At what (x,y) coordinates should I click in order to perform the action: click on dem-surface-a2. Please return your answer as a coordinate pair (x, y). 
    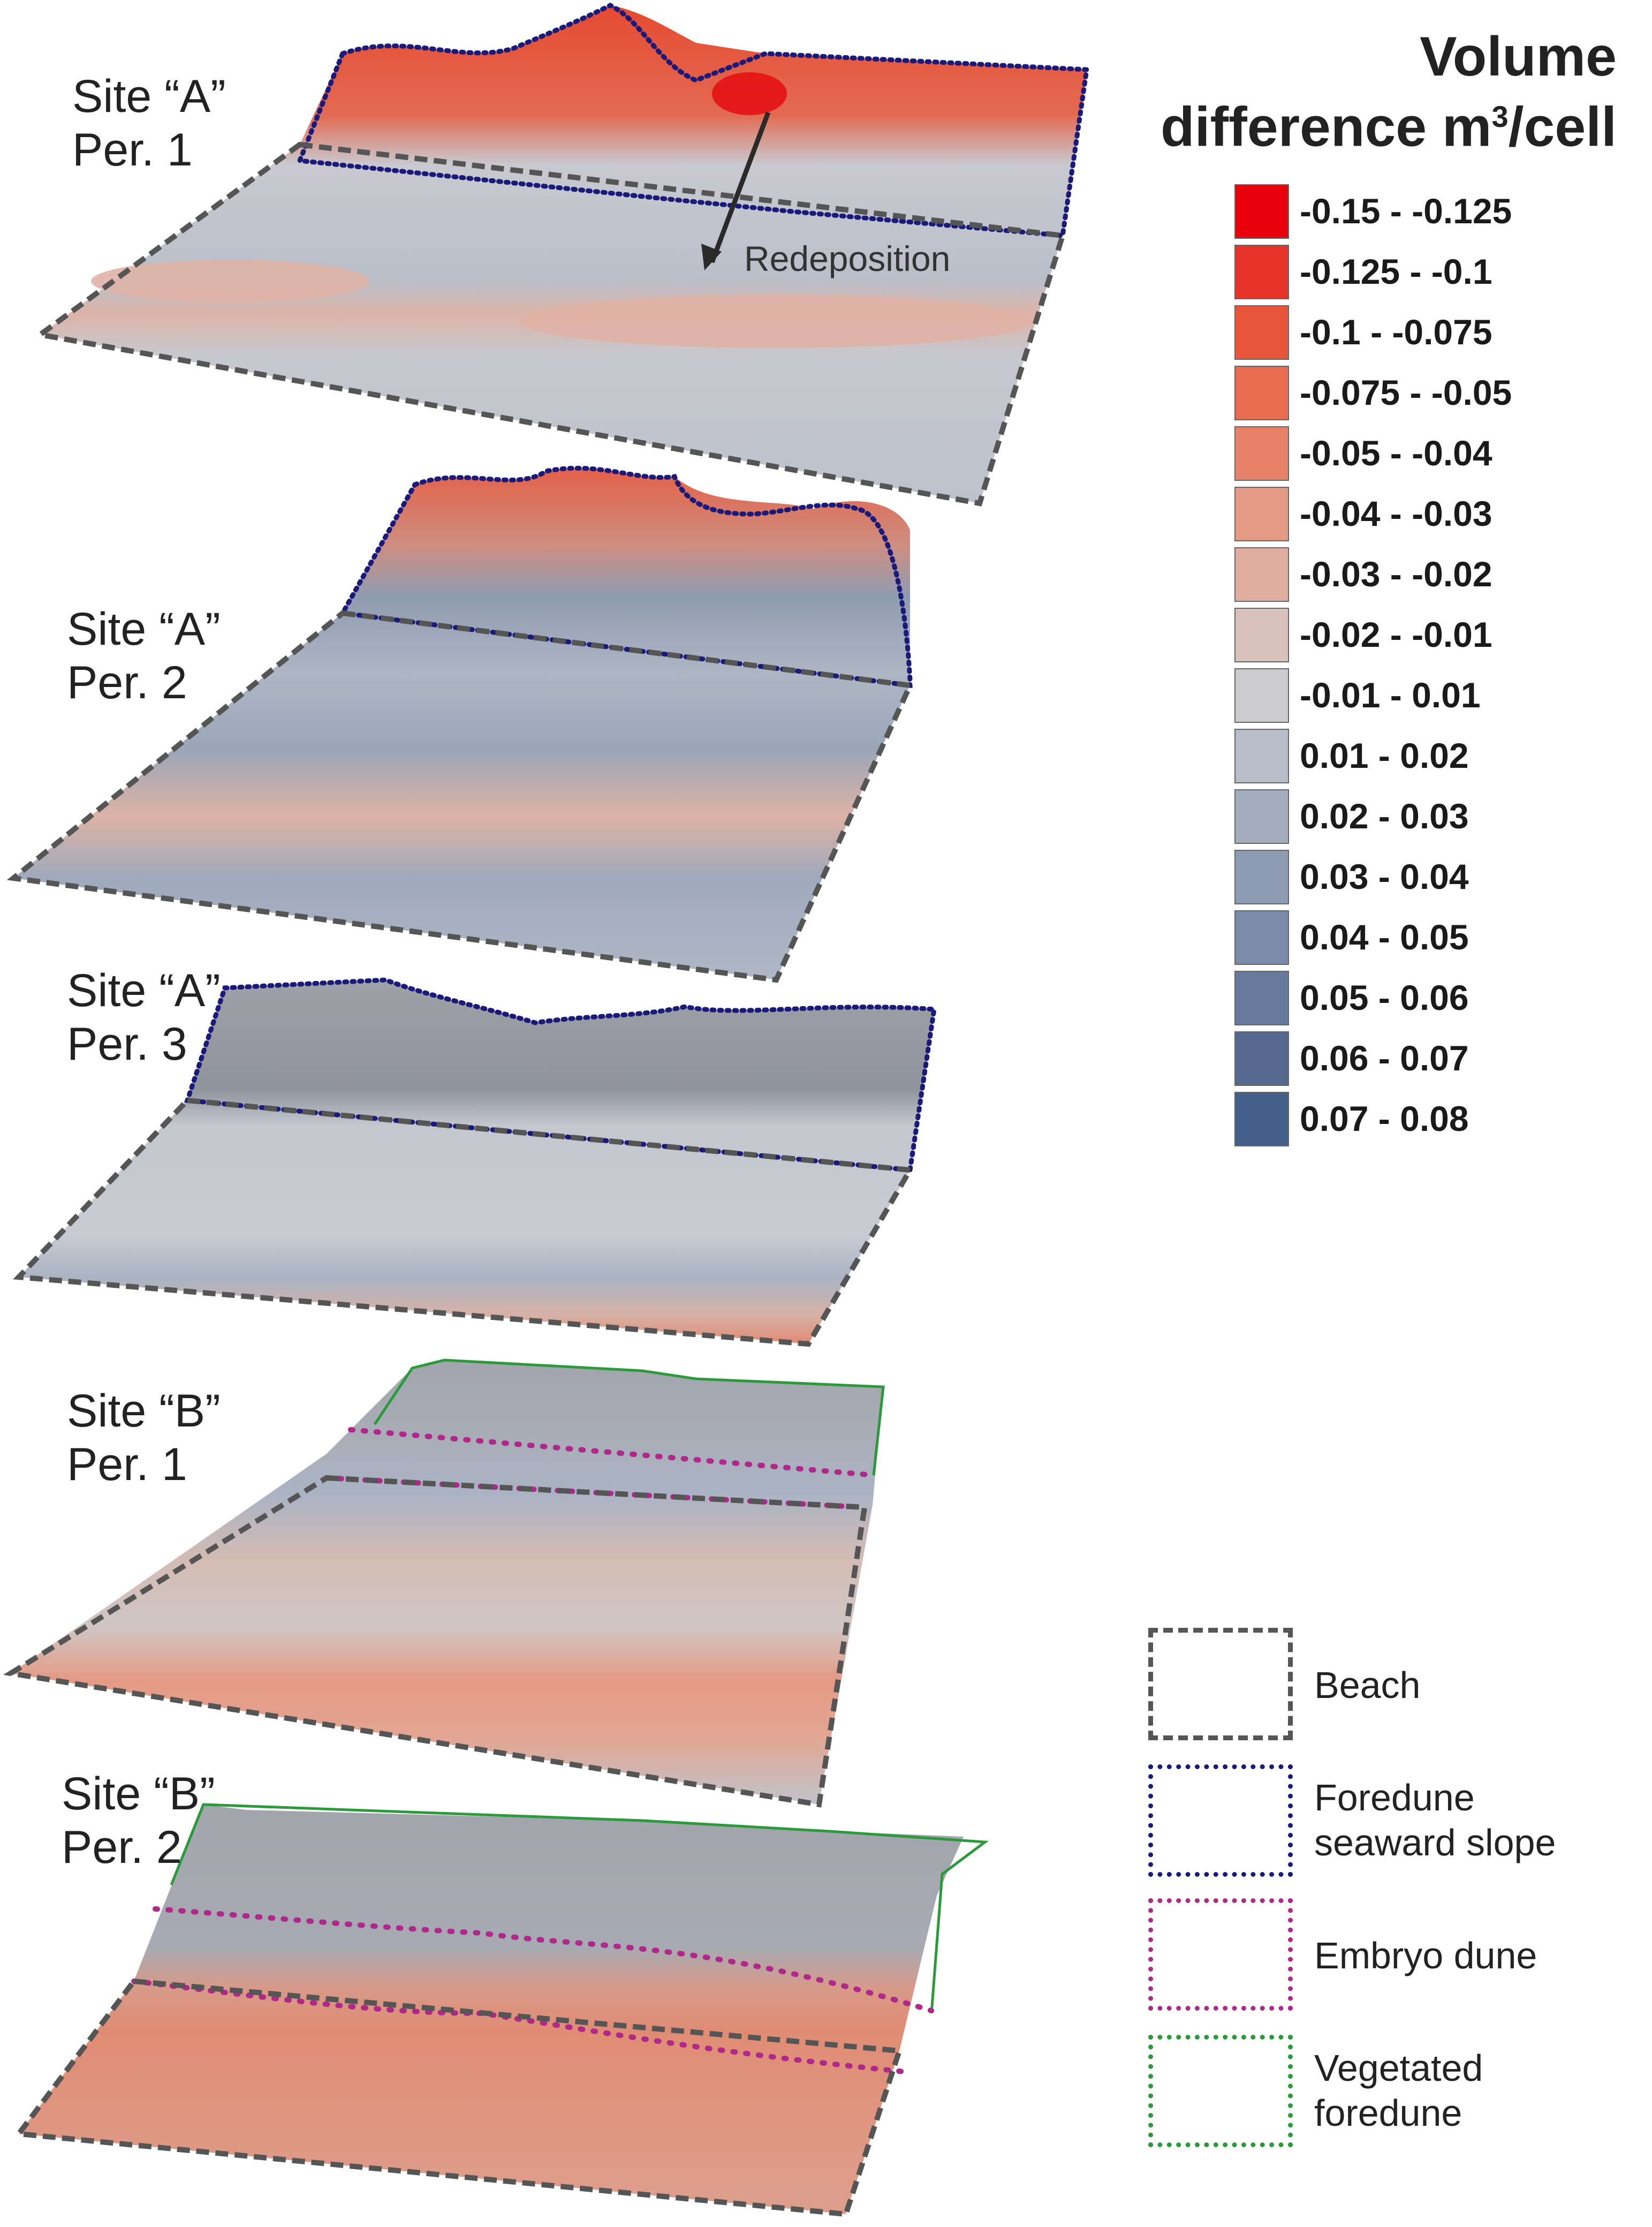
    Looking at the image, I should click on (461, 724).